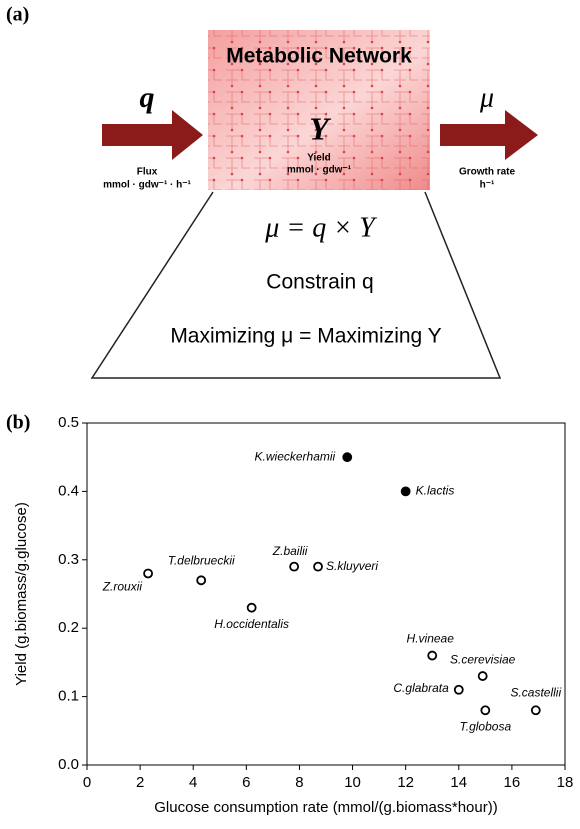 This screenshot has width=580, height=829. Describe the element at coordinates (487, 185) in the screenshot. I see `output-unit: h⁻¹` at that location.